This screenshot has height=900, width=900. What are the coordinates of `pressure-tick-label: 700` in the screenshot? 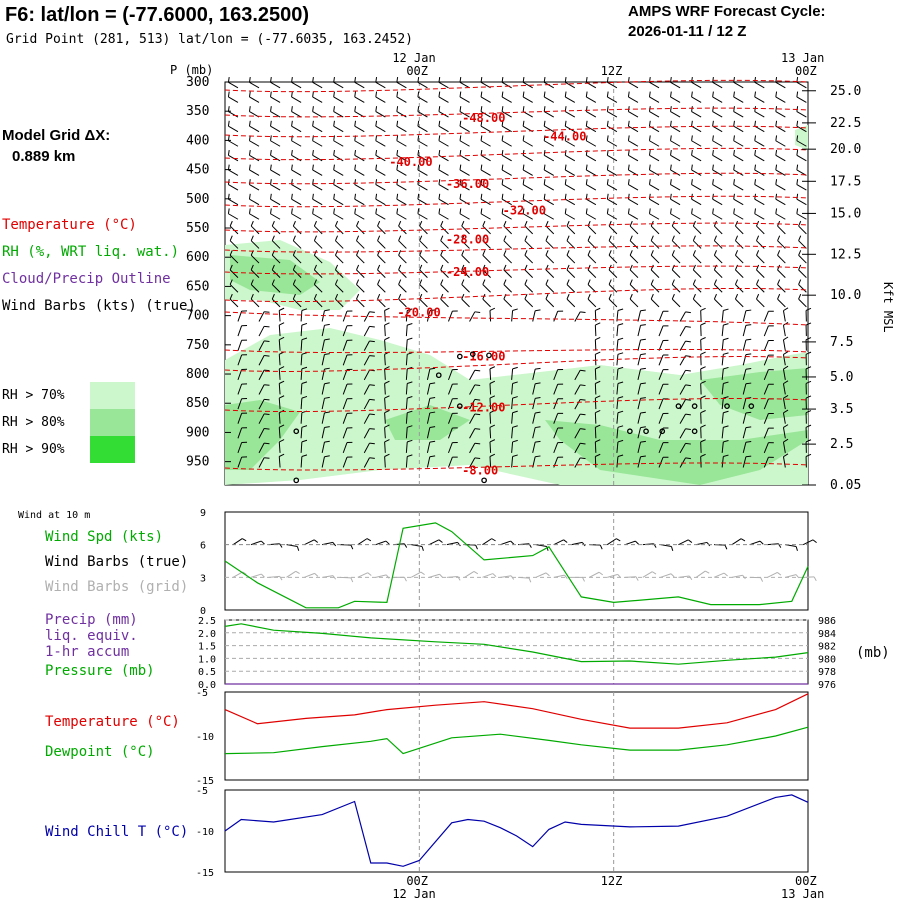 It's located at (197, 316).